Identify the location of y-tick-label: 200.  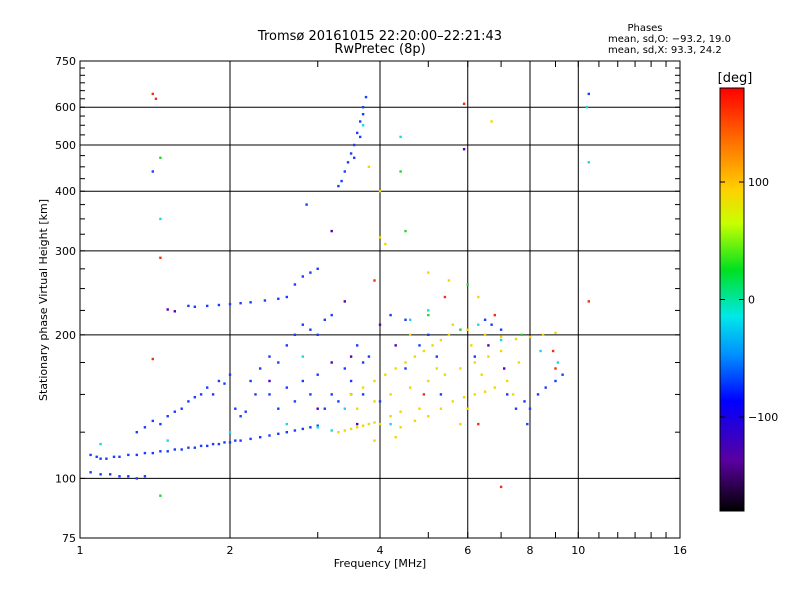
(65, 335).